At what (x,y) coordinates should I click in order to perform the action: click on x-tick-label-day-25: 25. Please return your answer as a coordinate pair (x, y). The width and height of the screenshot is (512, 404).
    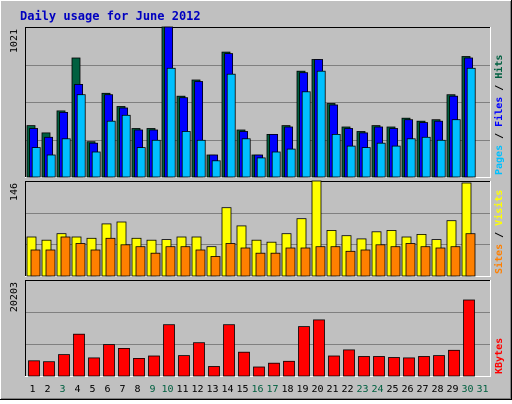
    Looking at the image, I should click on (392, 389).